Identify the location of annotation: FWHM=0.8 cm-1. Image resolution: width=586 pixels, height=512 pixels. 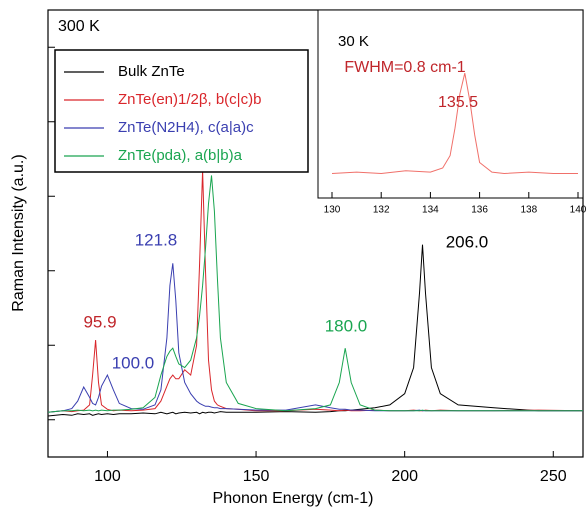
(404, 67).